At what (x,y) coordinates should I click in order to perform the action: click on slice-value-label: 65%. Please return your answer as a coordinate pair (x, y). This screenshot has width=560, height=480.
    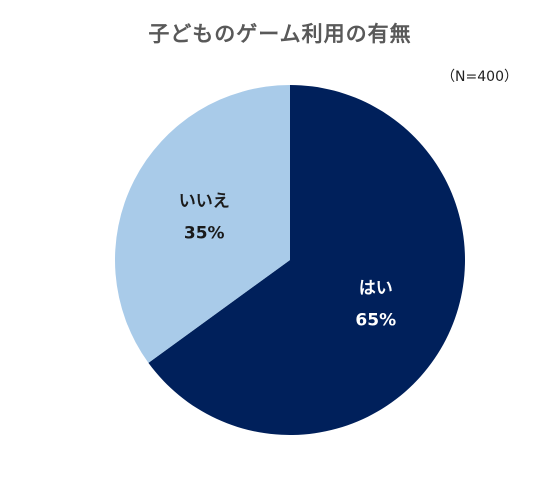
    Looking at the image, I should click on (375, 321).